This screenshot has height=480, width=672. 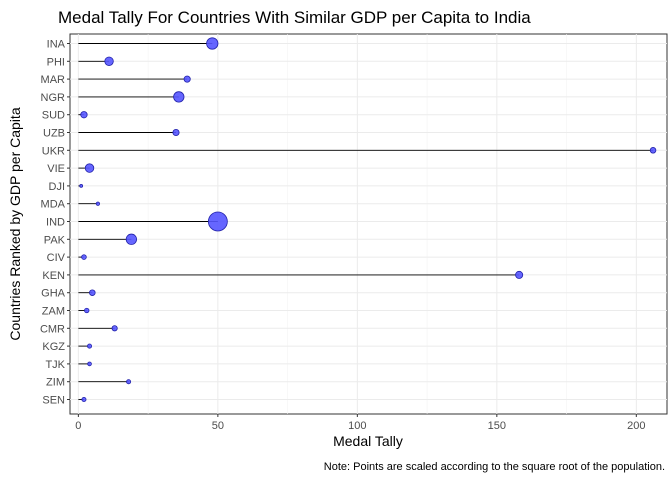 I want to click on y-tick-label: INA, so click(x=56, y=45).